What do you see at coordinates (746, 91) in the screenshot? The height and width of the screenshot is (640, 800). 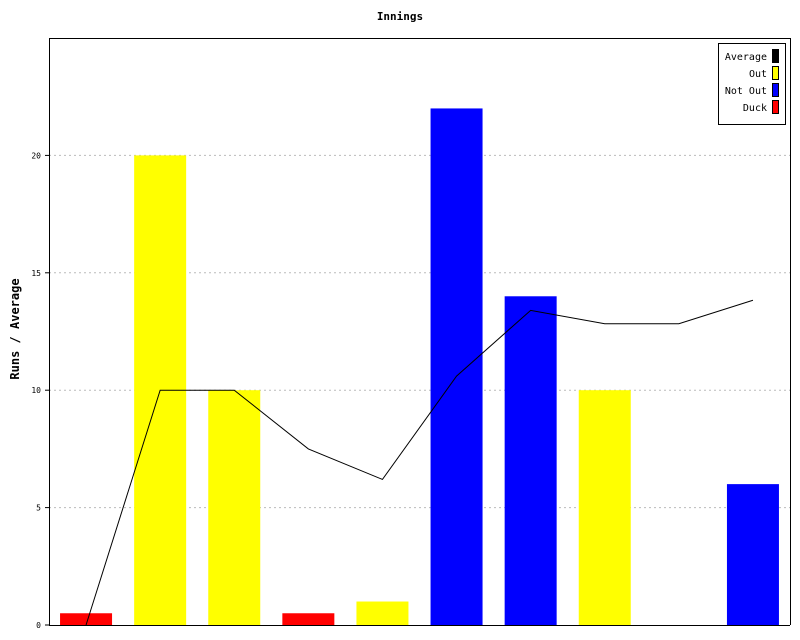 I see `legend-label: Not Out` at bounding box center [746, 91].